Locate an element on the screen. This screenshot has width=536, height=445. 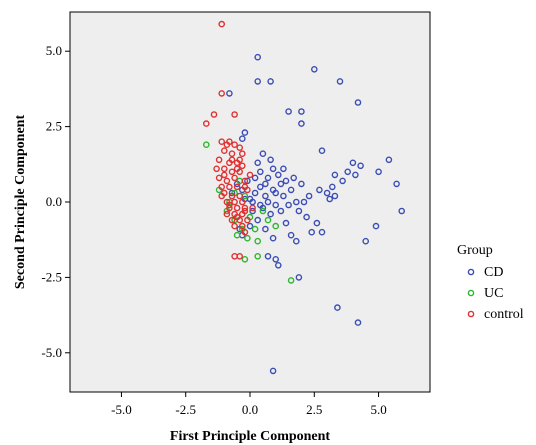
x-axis-title: First Principle Component is located at coordinates (250, 436).